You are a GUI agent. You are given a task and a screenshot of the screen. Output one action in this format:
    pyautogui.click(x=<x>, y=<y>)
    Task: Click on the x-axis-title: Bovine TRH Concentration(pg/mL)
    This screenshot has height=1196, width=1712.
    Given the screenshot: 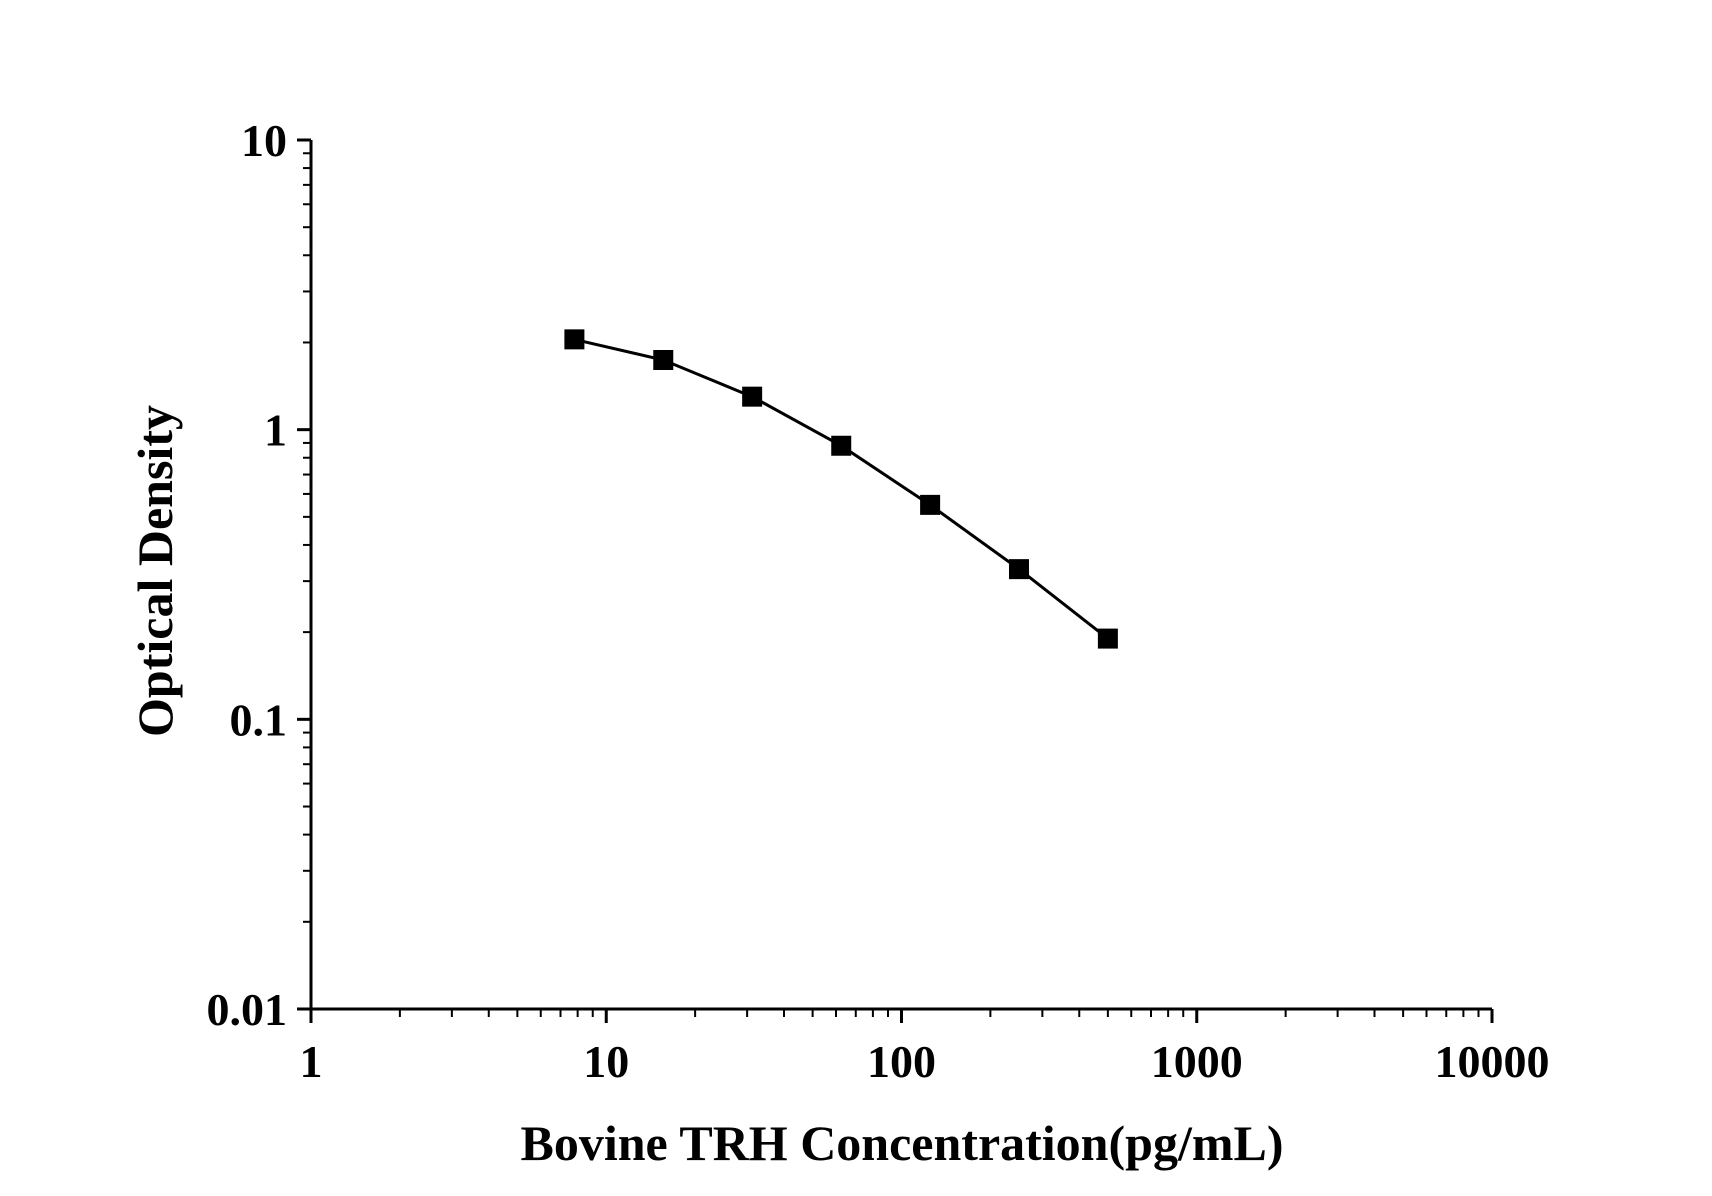 What is the action you would take?
    pyautogui.click(x=902, y=1143)
    